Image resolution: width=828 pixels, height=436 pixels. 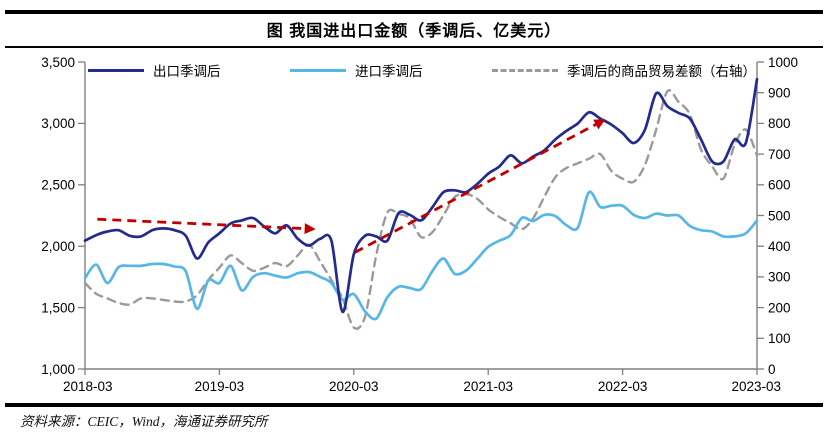 I want to click on legend-item-import: 进口季调后, so click(x=356, y=70).